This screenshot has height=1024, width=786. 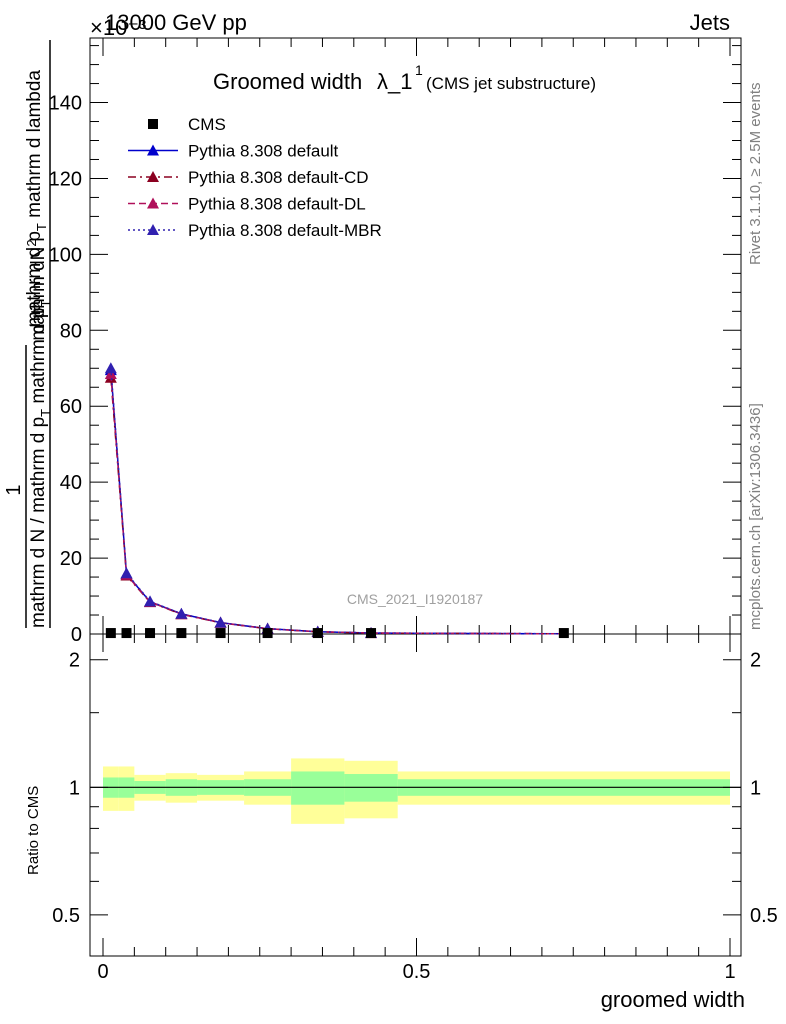 I want to click on exponent-label: ×10⁻³, so click(x=118, y=27).